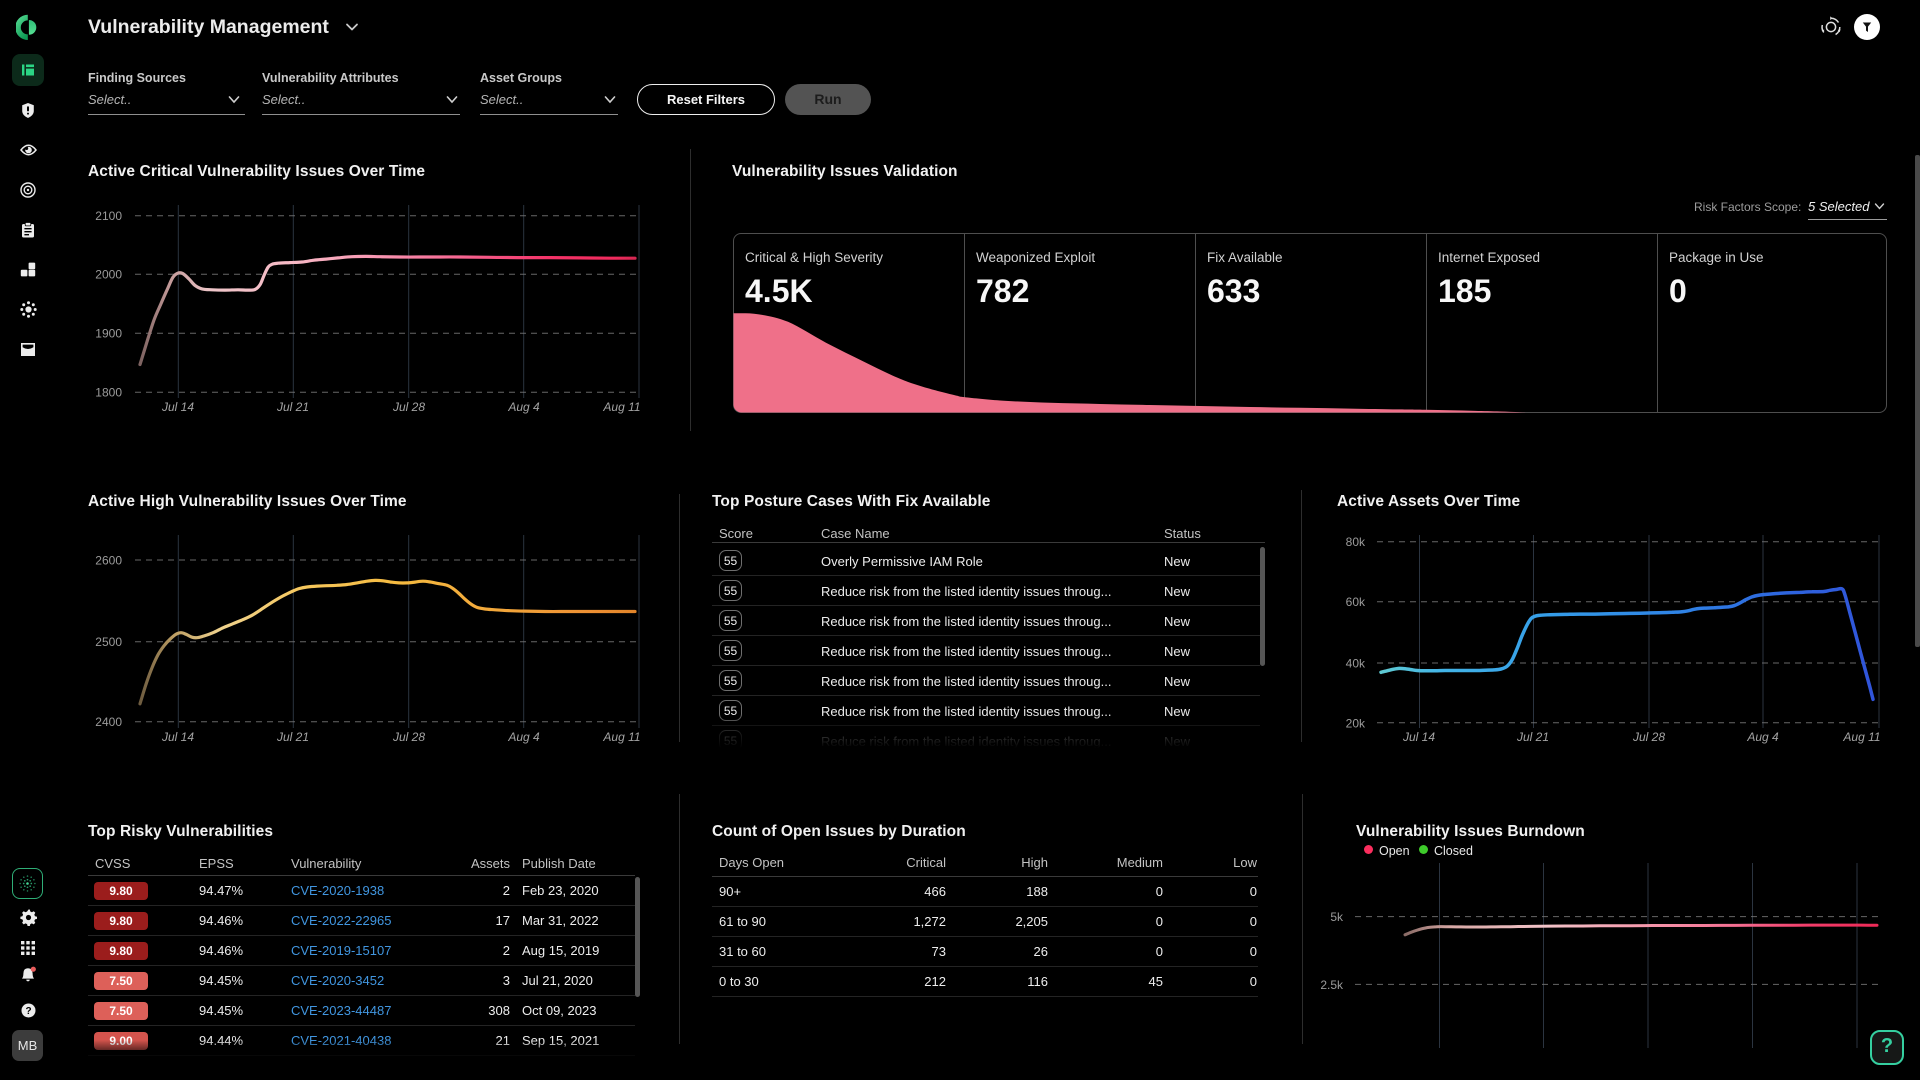 This screenshot has width=1920, height=1080. I want to click on svg-text: 2600, so click(108, 561).